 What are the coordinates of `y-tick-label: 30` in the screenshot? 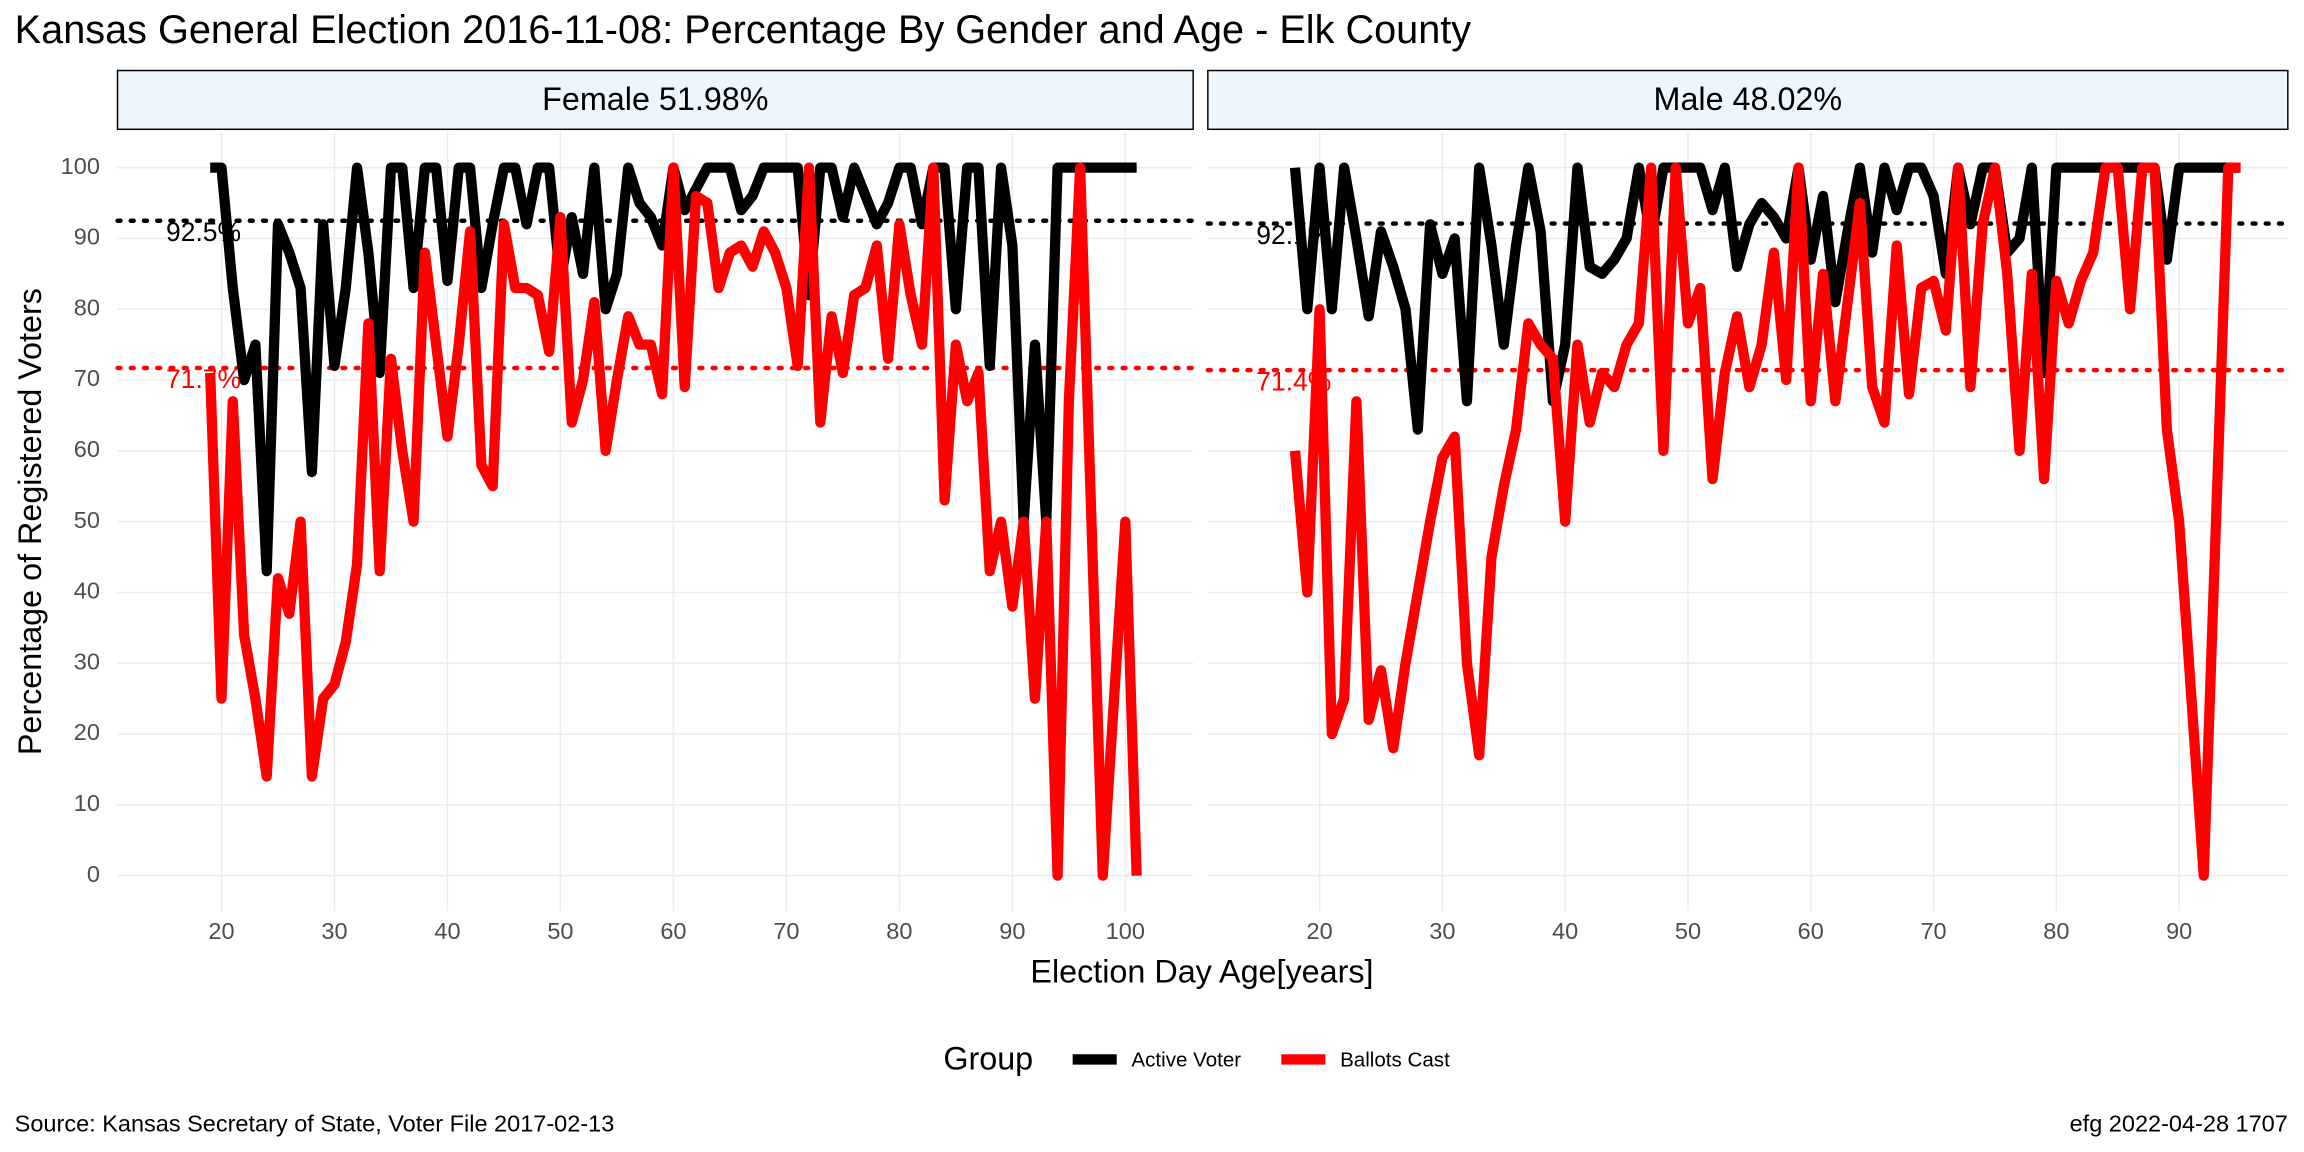 It's located at (87, 661).